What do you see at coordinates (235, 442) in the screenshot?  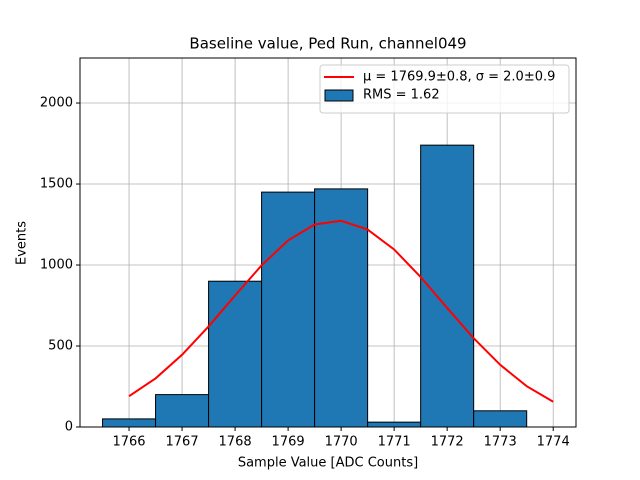 I see `x-tick-label: 1768` at bounding box center [235, 442].